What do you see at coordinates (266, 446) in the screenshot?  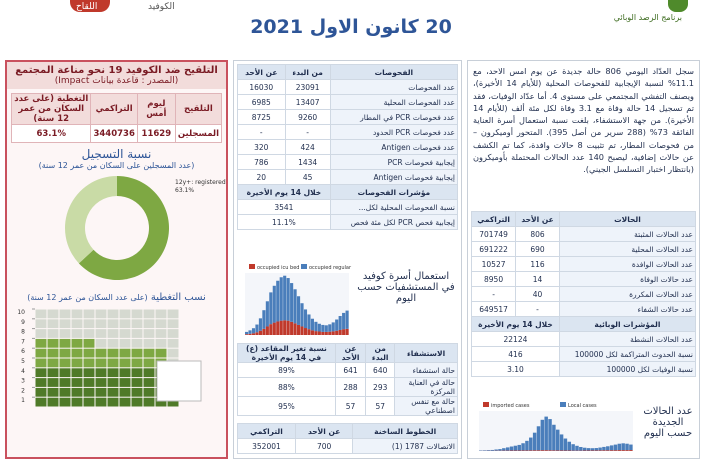 I see `value-cell: 352001` at bounding box center [266, 446].